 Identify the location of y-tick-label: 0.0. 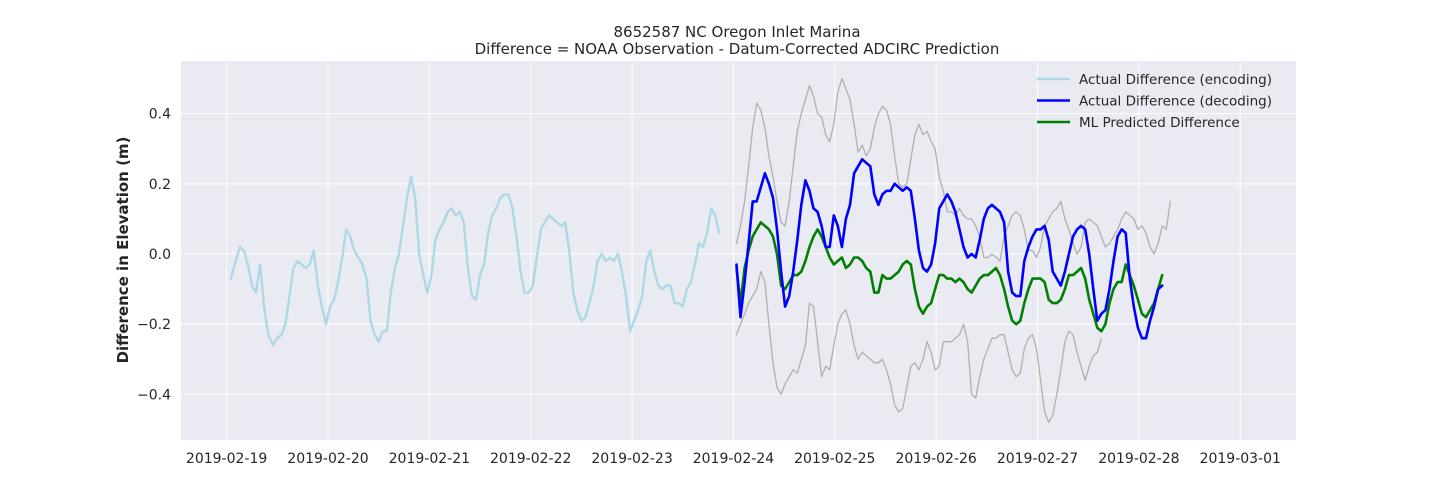
(160, 255).